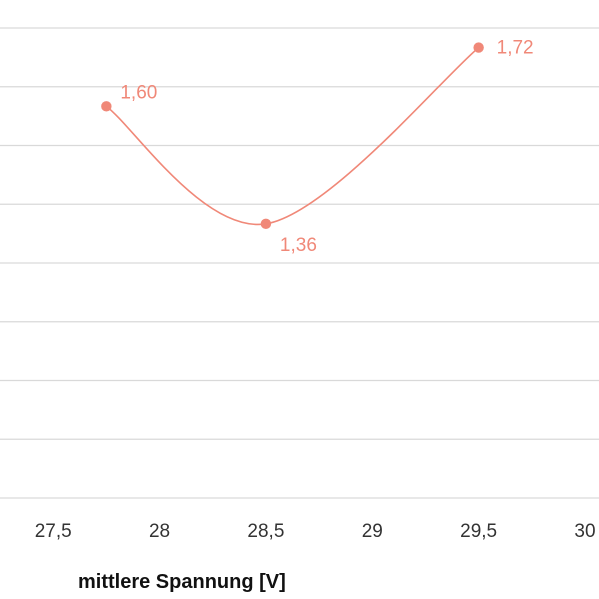  I want to click on x-tick-label: 27,5, so click(53, 531).